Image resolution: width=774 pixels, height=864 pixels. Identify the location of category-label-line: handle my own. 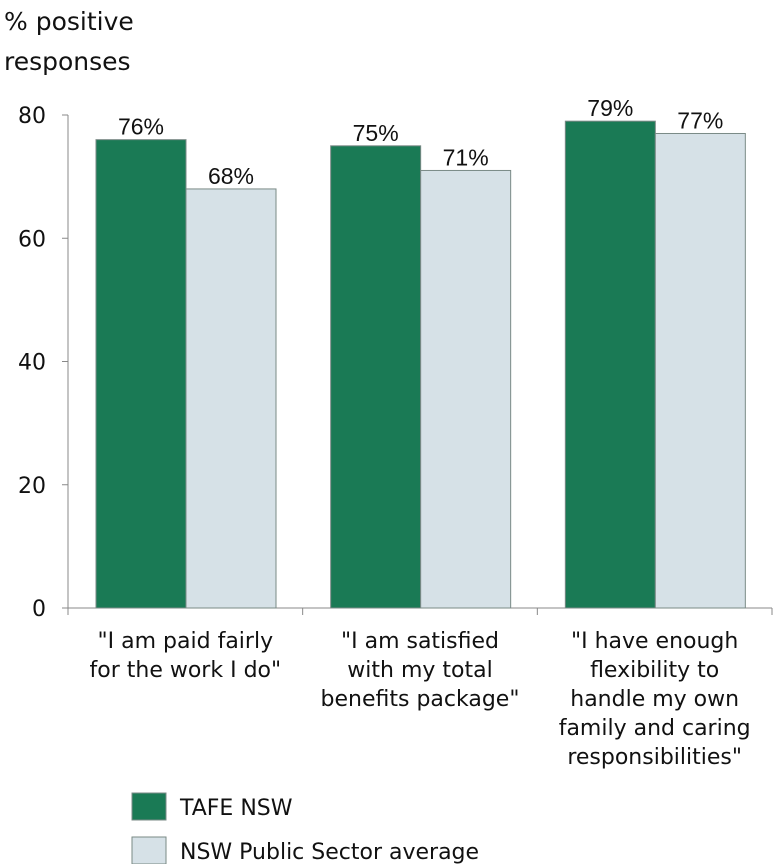
(654, 699).